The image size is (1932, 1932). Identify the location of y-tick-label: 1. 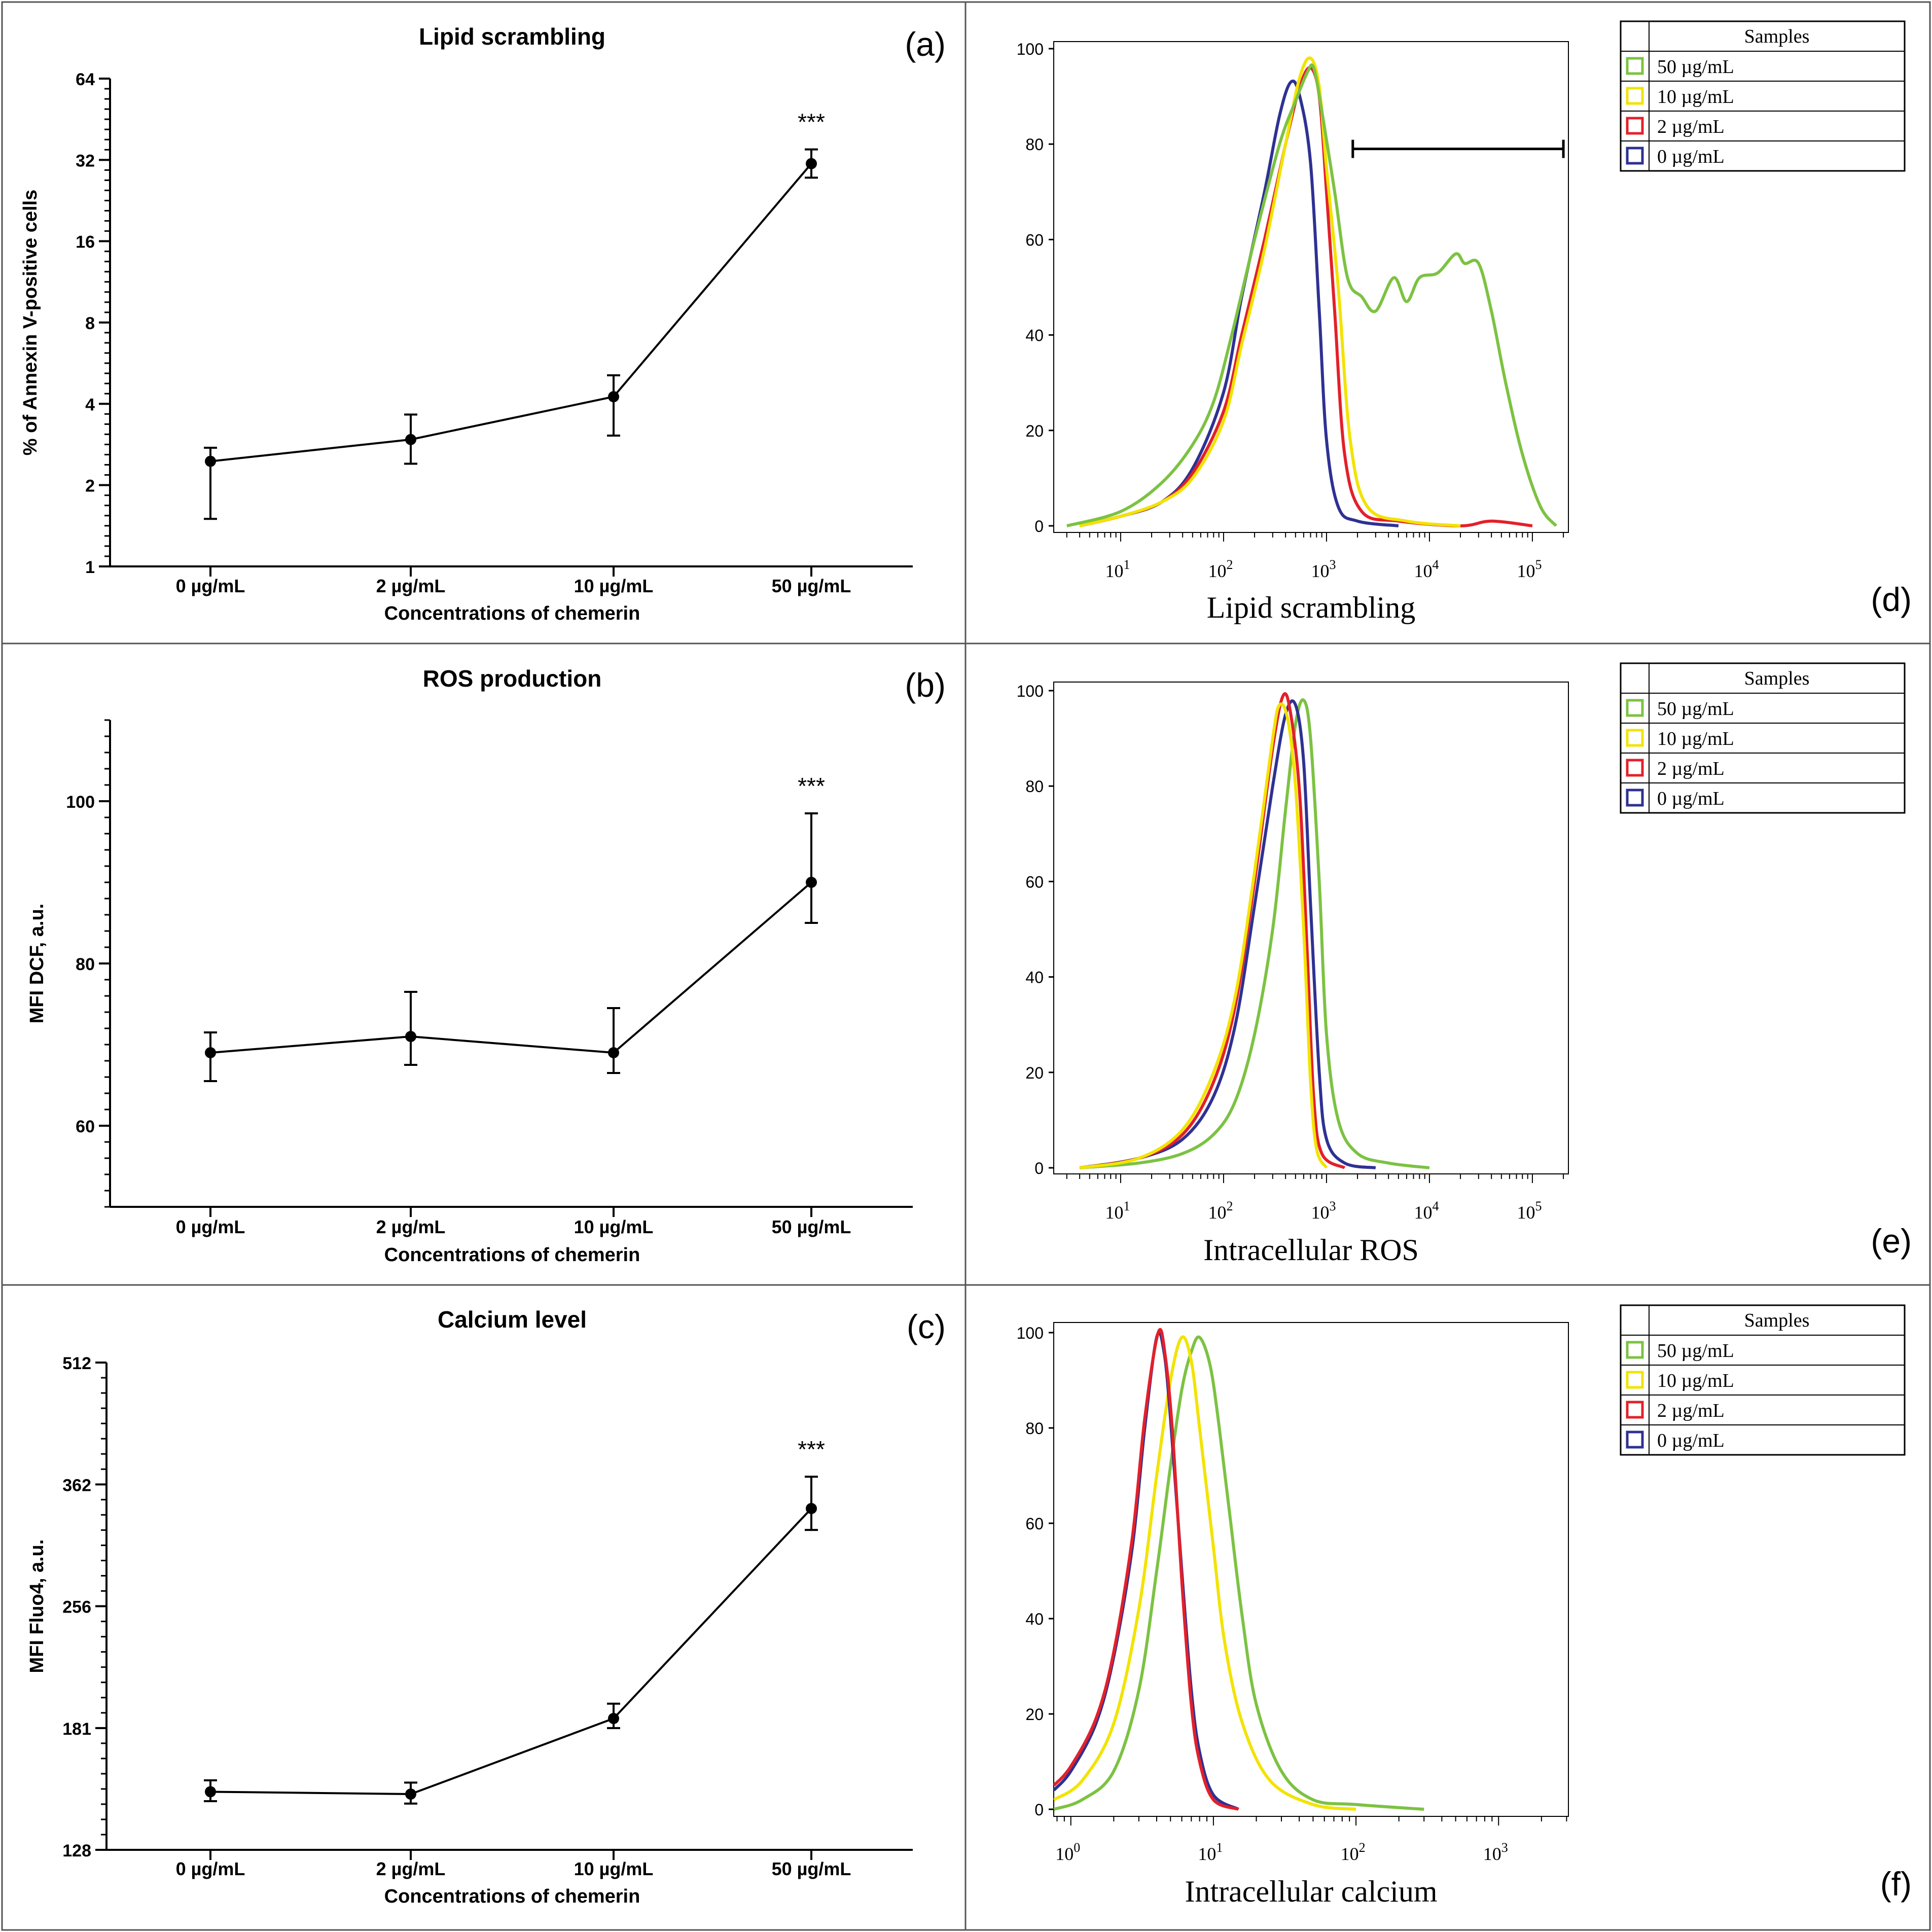
(90, 567).